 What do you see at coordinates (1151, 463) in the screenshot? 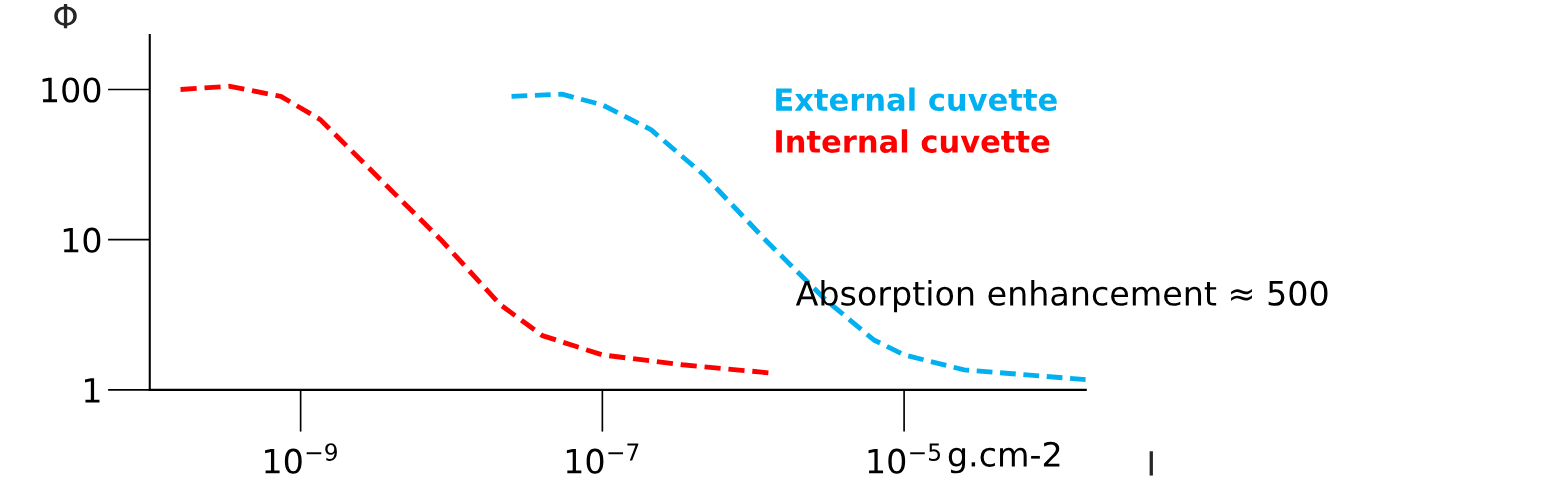
I see `x-axis-title: I` at bounding box center [1151, 463].